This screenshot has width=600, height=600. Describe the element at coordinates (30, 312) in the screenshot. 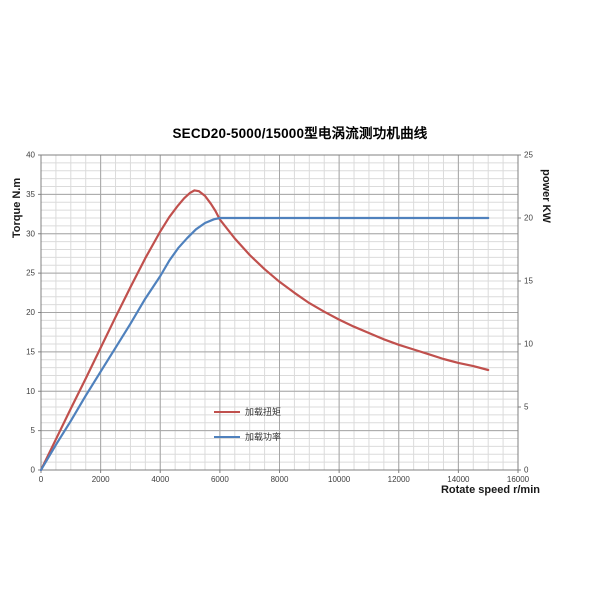

I see `left-tick-label: 20` at that location.